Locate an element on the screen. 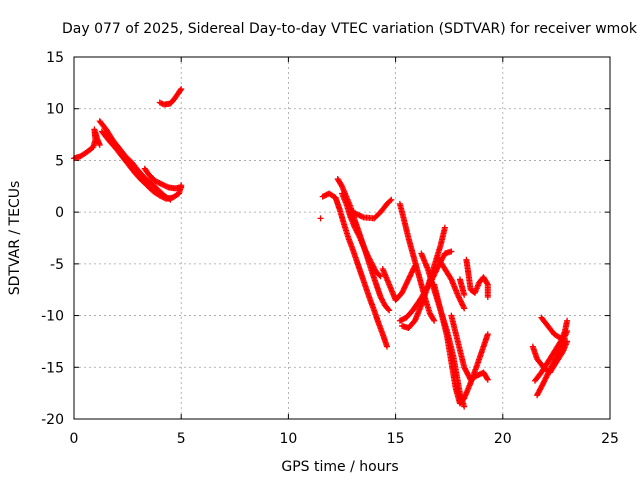 The image size is (640, 480). x-axis-label: GPS time / hours is located at coordinates (339, 467).